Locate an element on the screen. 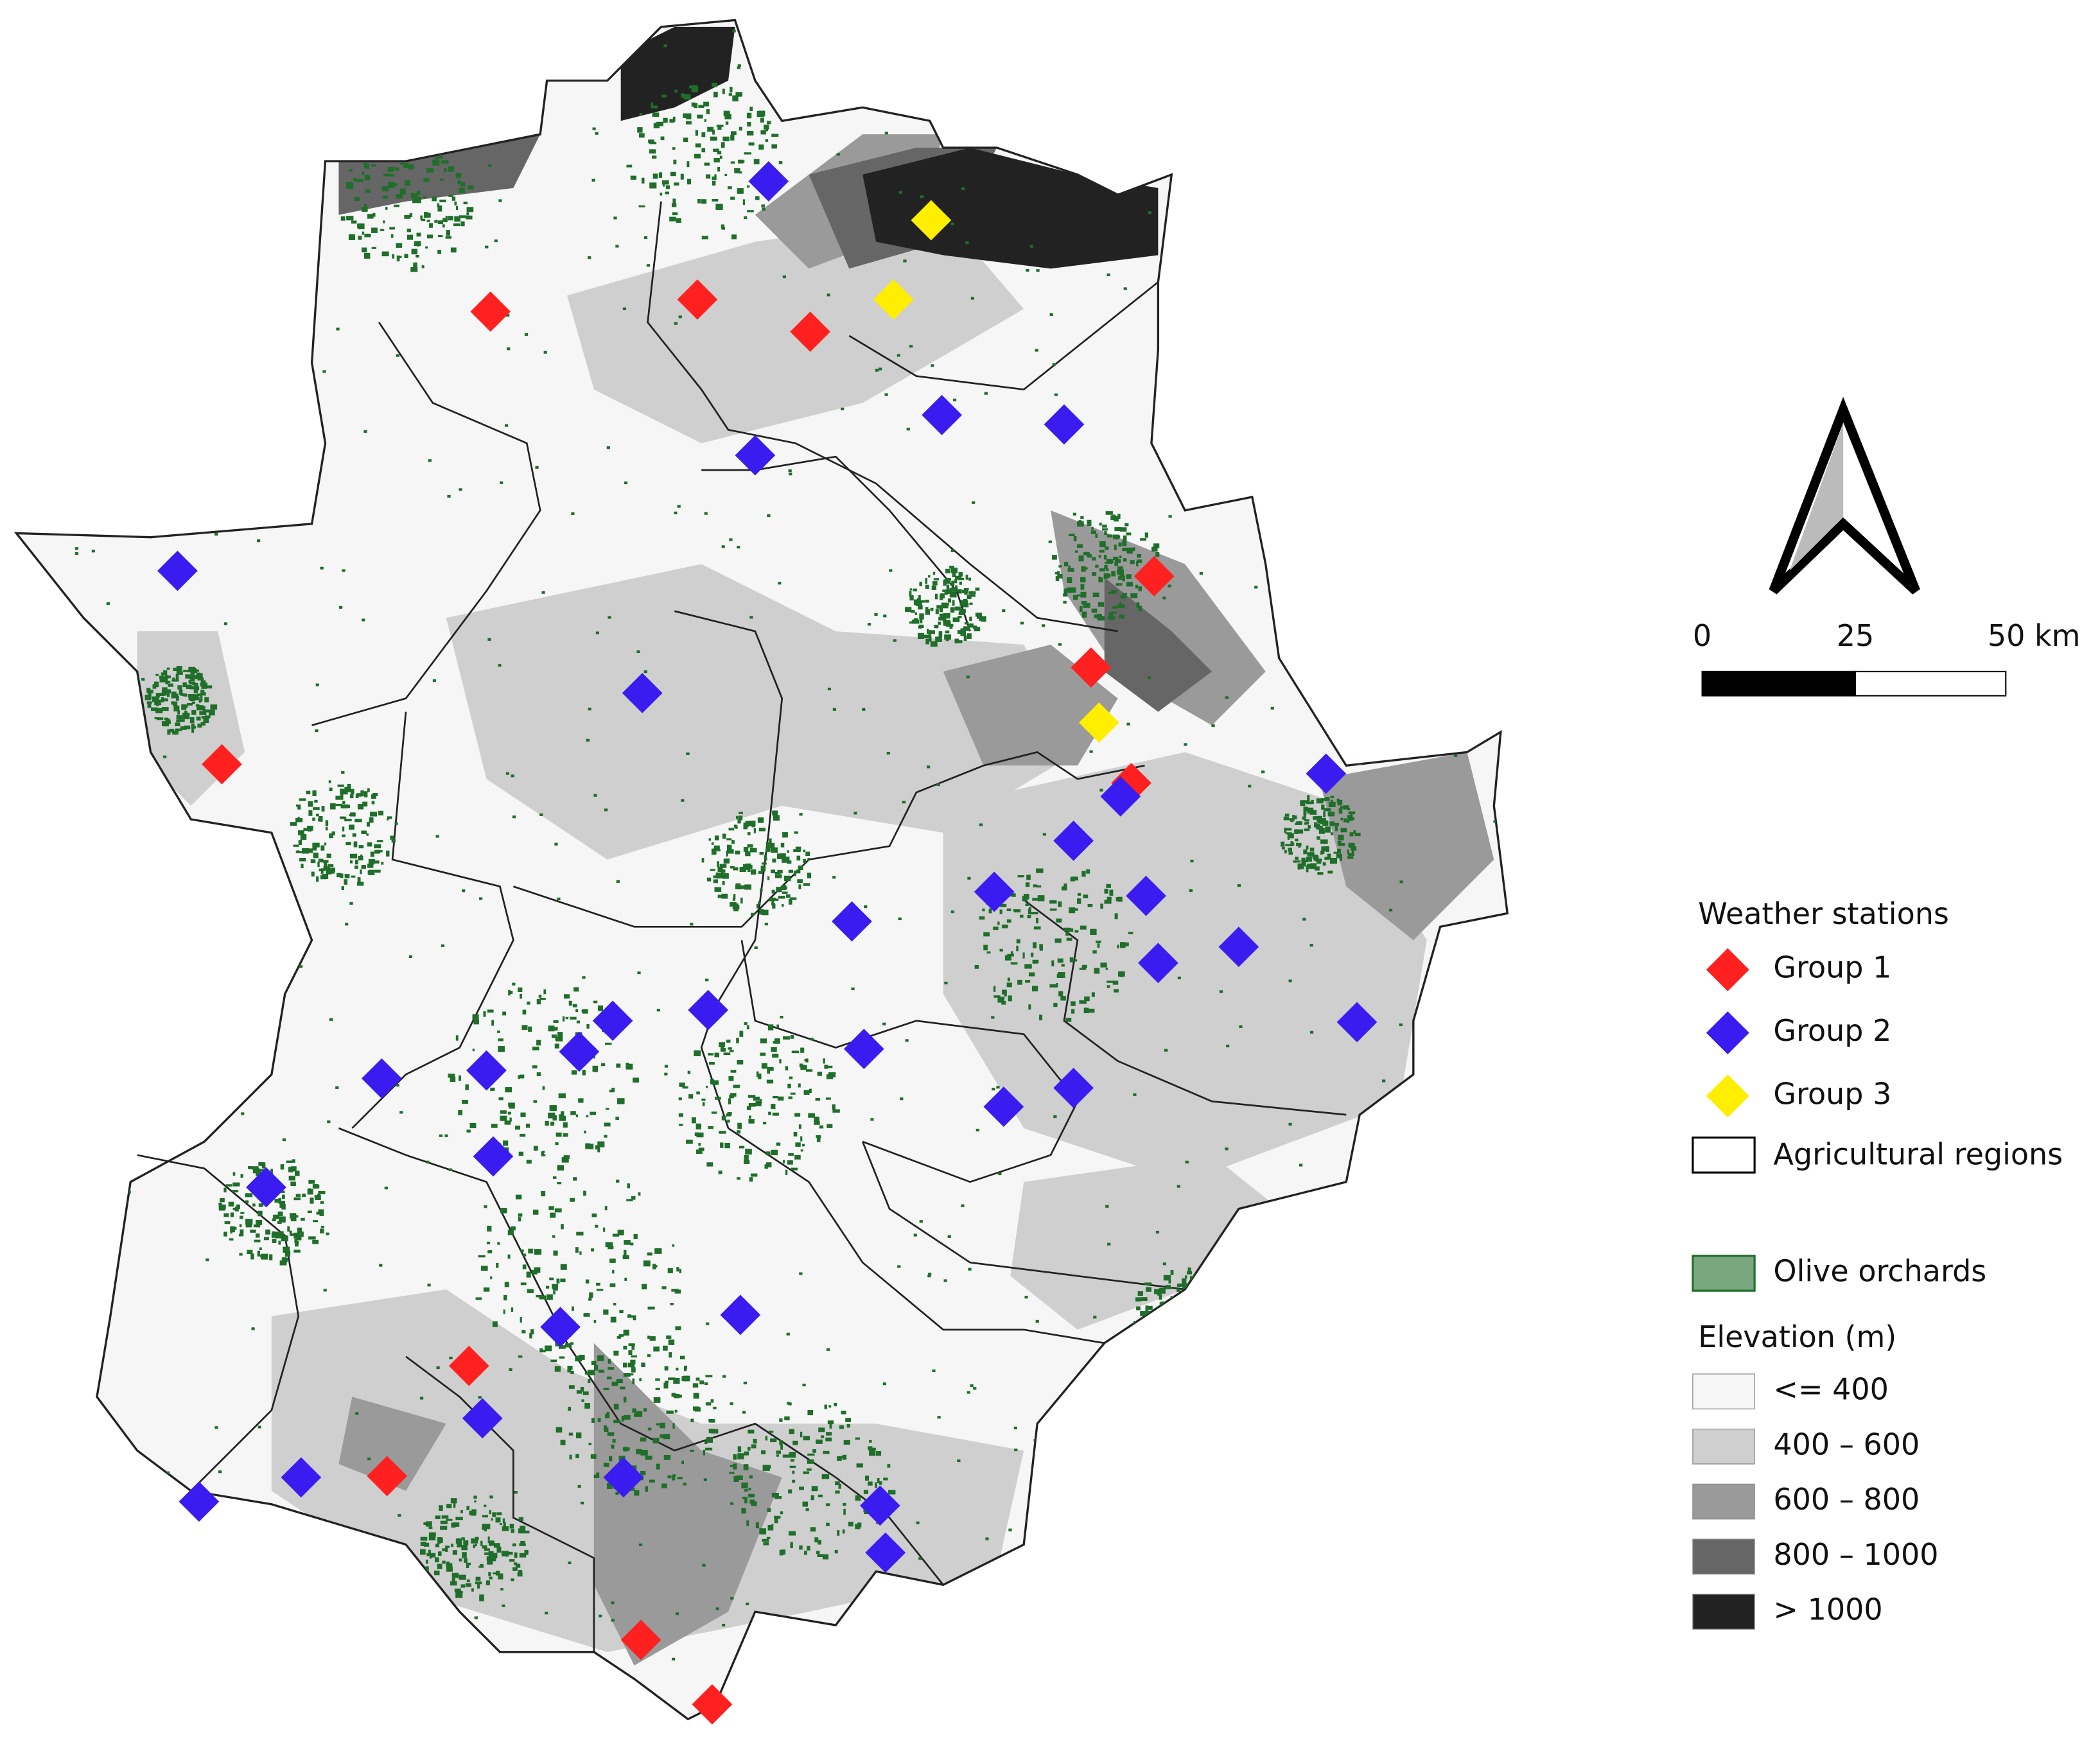 Image resolution: width=2100 pixels, height=1742 pixels. station-marker is located at coordinates (994, 891).